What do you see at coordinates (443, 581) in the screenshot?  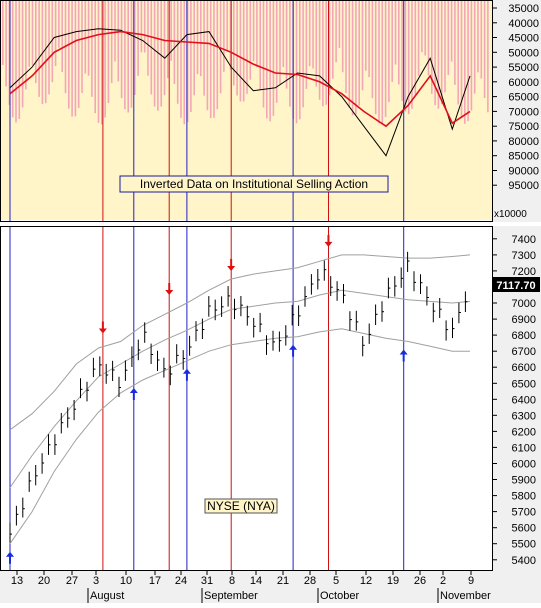 I see `x-tick-label: 2` at bounding box center [443, 581].